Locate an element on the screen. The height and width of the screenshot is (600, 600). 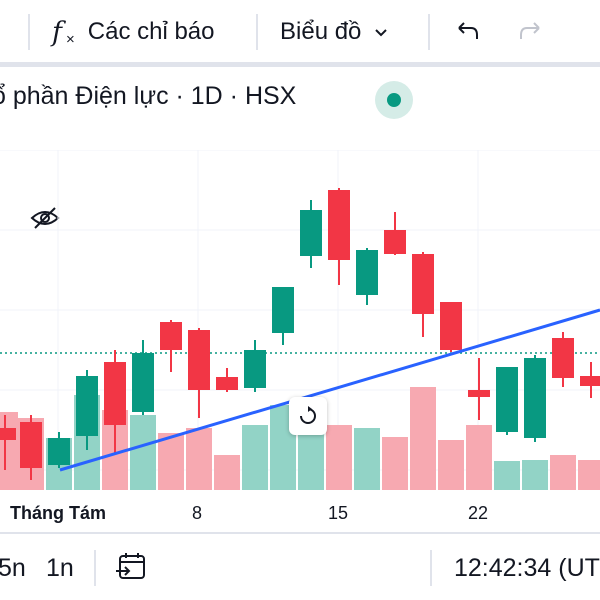
x-axis-tick: 8 is located at coordinates (197, 513).